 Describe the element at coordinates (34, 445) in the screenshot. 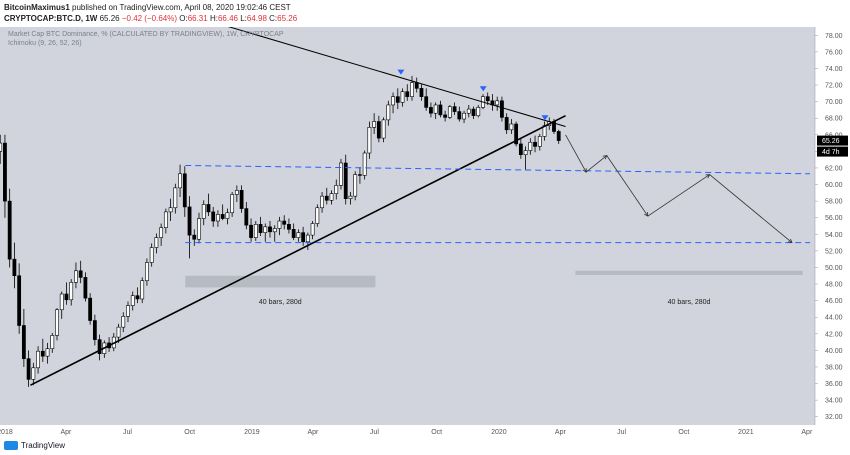

I see `tradingview-logo: TradingView` at that location.